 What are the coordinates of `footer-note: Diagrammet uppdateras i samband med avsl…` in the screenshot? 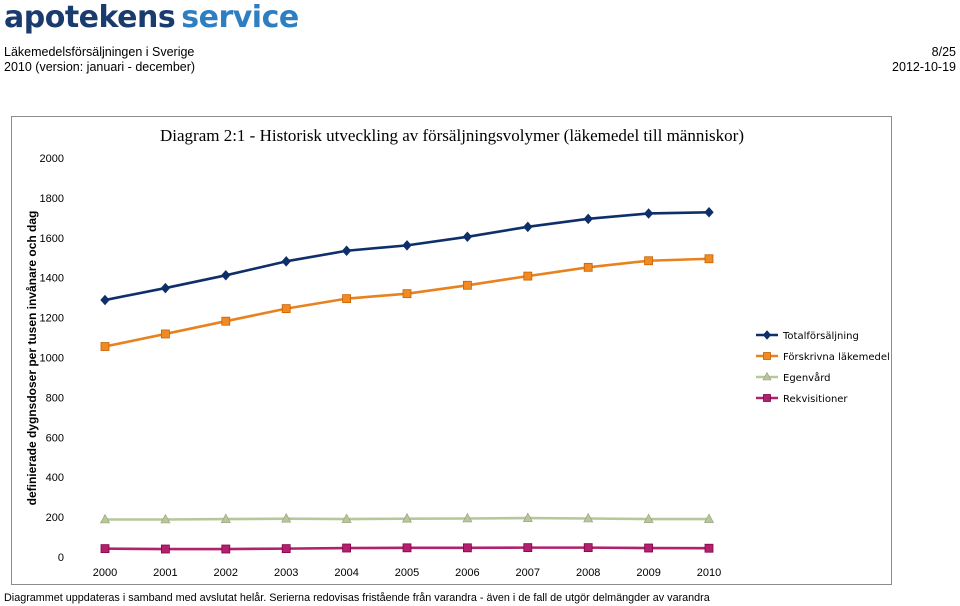 It's located at (357, 598).